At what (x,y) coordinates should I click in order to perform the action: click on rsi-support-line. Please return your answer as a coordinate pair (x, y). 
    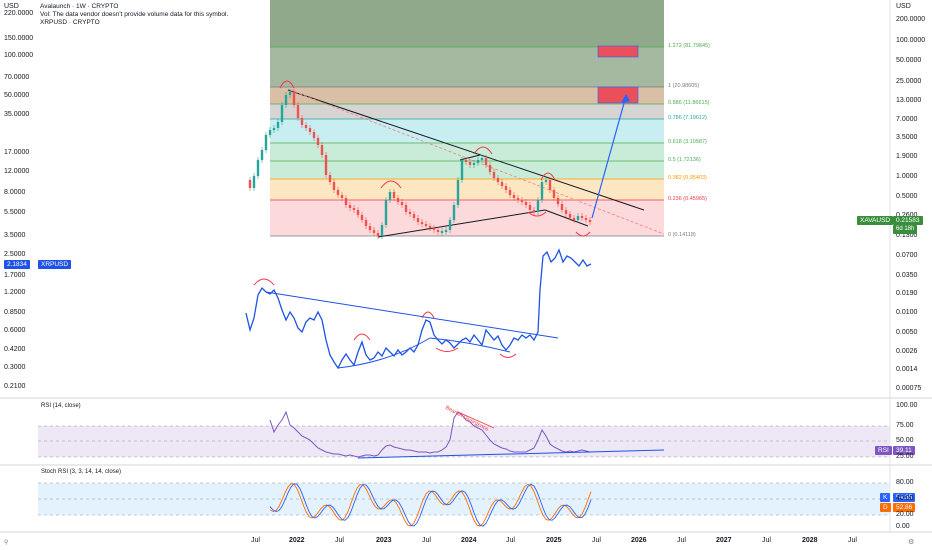
    Looking at the image, I should click on (511, 454).